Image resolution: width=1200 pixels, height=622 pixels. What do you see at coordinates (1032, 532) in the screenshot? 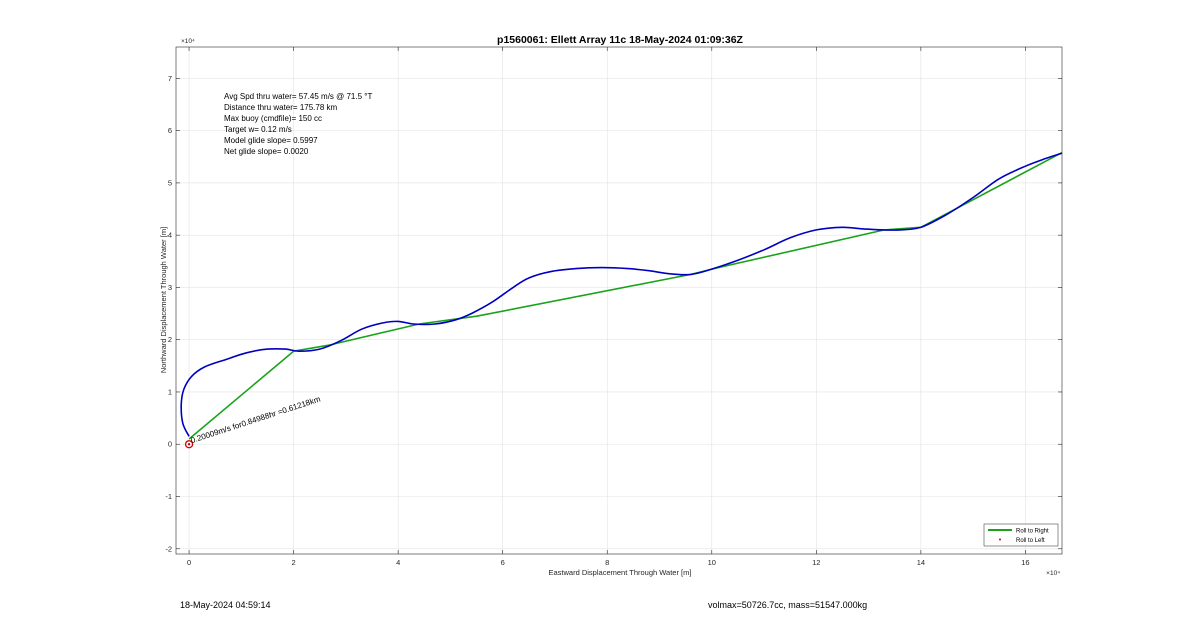
I see `legend-roll-right-label: Roll to Right` at bounding box center [1032, 532].